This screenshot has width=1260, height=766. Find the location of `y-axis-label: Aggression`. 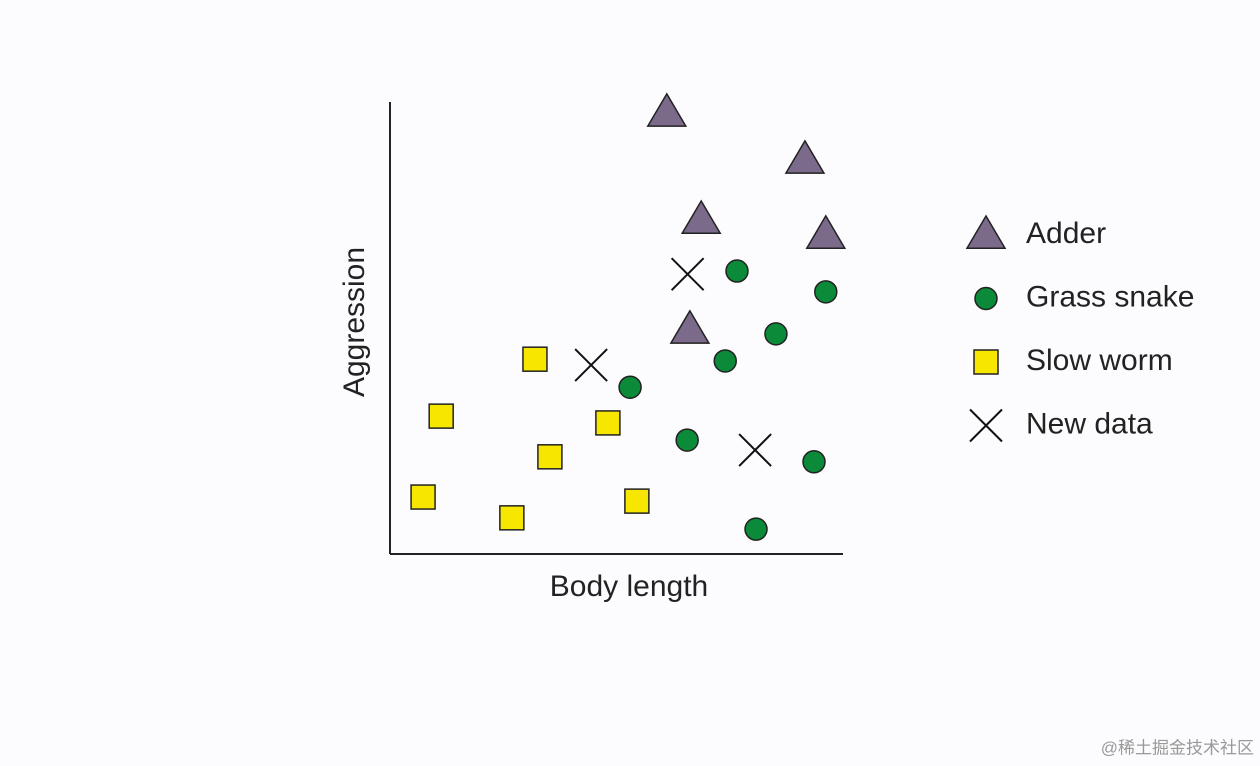

y-axis-label: Aggression is located at coordinates (354, 322).